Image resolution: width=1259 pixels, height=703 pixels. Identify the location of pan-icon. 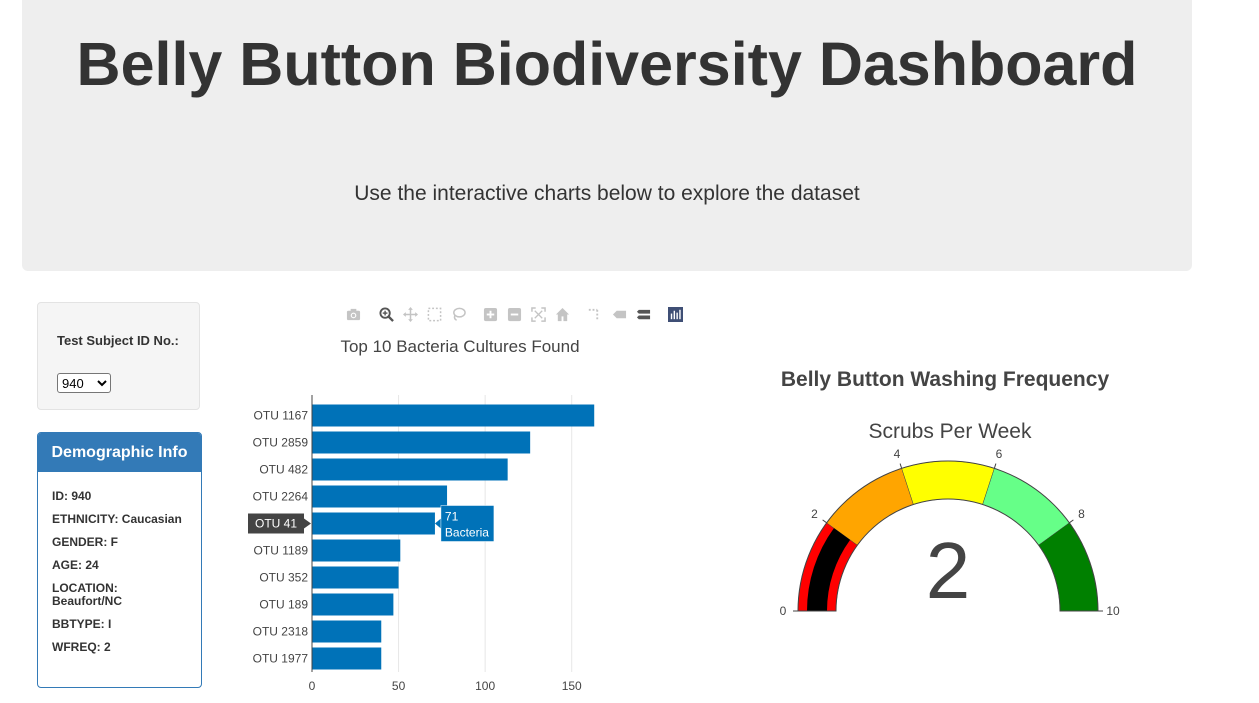
(410, 314).